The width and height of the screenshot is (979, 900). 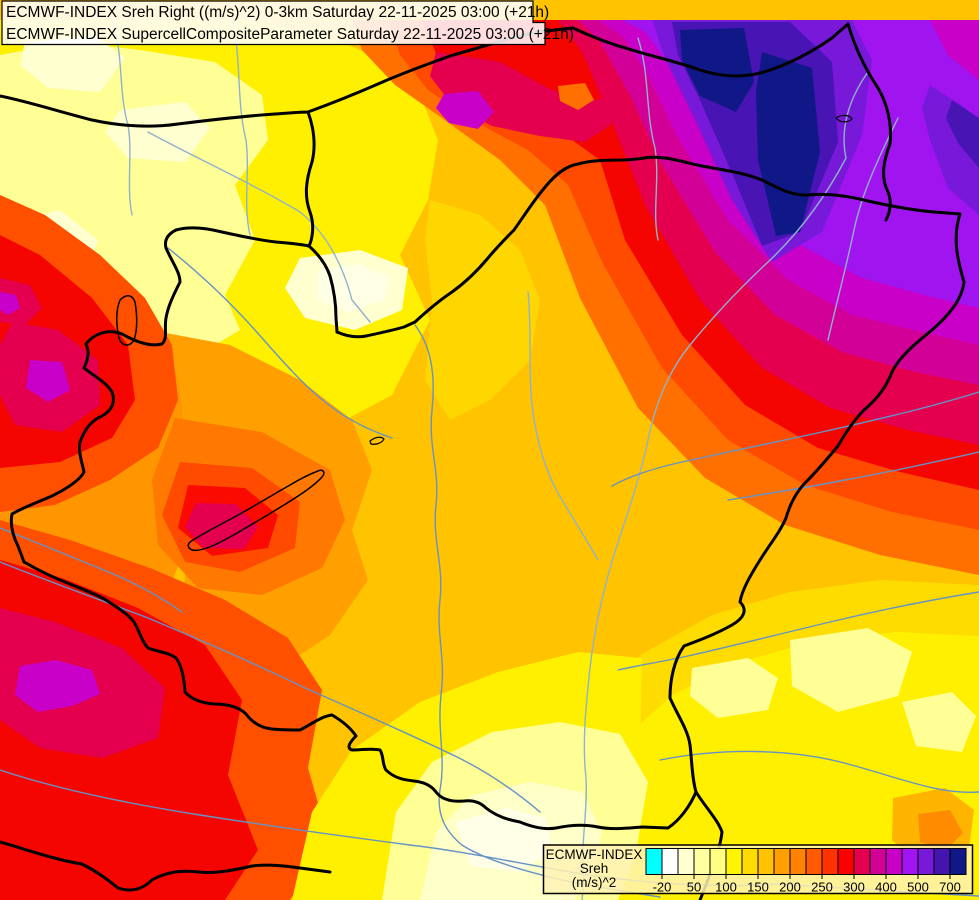 What do you see at coordinates (321, 222) in the screenshot?
I see `border-austria-slovakia` at bounding box center [321, 222].